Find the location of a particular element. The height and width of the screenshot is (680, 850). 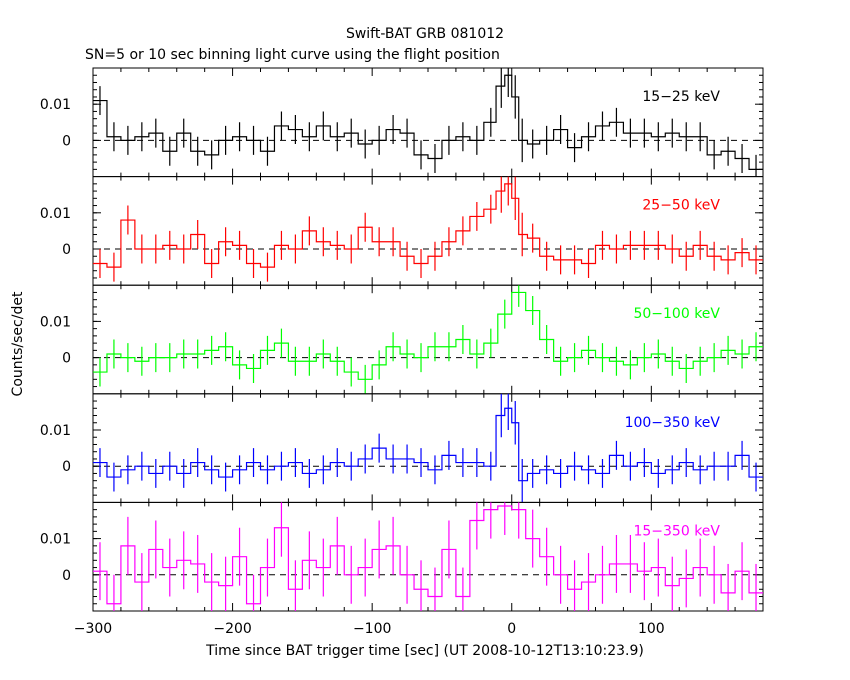

panel-2: 0 0.01 25−50 keV is located at coordinates (402, 231).